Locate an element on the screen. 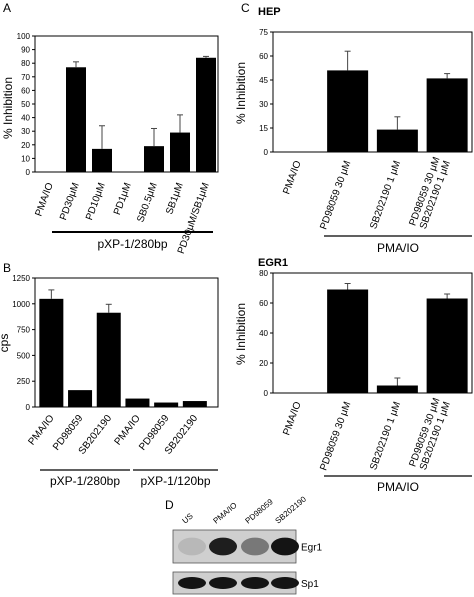 This screenshot has height=597, width=474. chart-c1-category-label: PMA/IO is located at coordinates (292, 177).